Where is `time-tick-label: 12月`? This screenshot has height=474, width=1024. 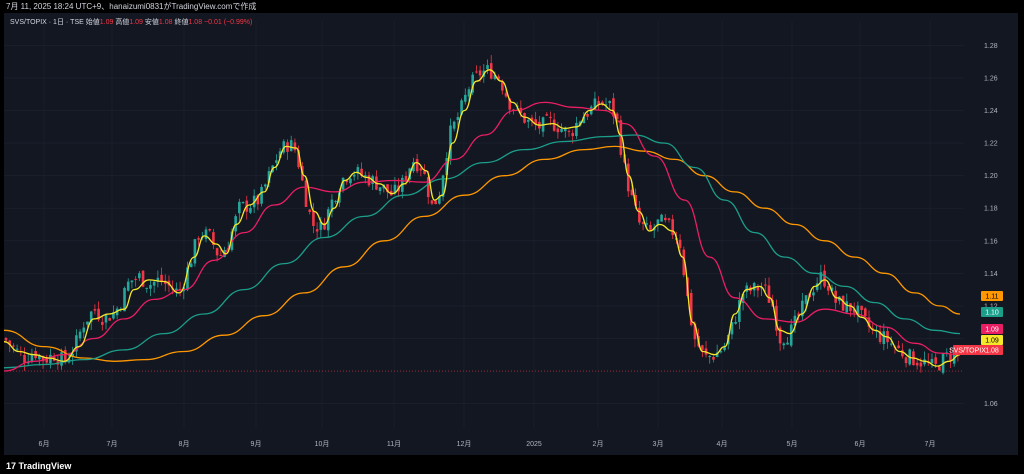
time-tick-label: 12月 is located at coordinates (464, 444).